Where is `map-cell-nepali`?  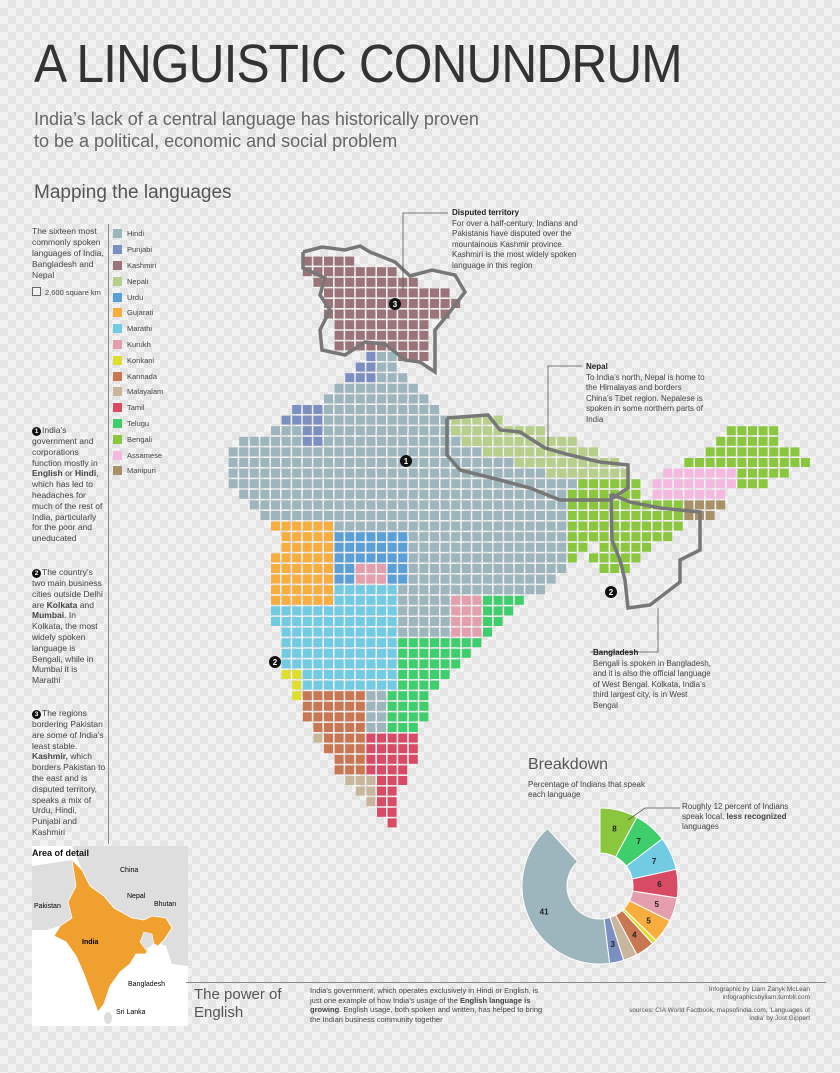
map-cell-nepali is located at coordinates (615, 473).